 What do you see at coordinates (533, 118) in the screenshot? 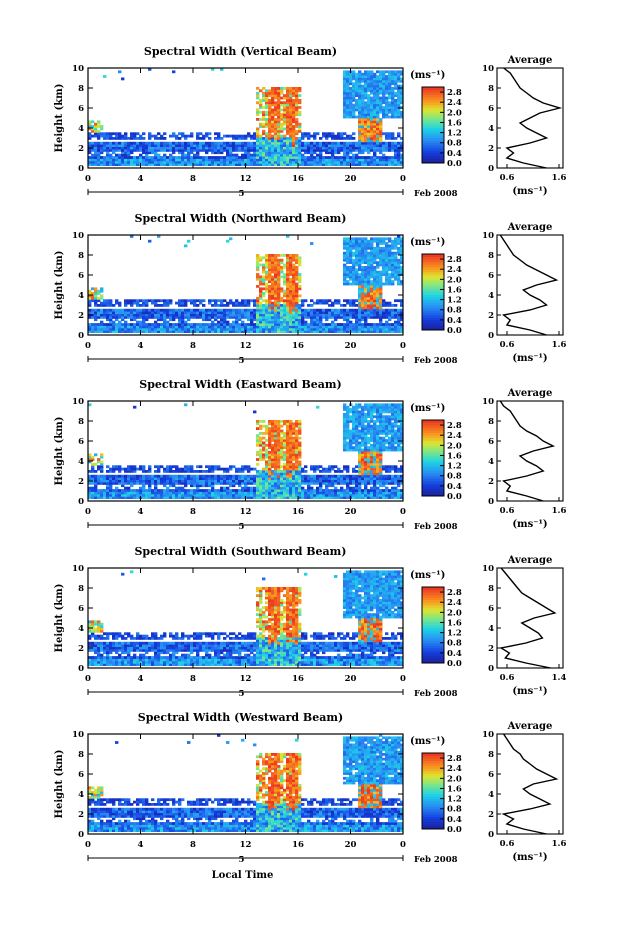
I see `profile-line` at bounding box center [533, 118].